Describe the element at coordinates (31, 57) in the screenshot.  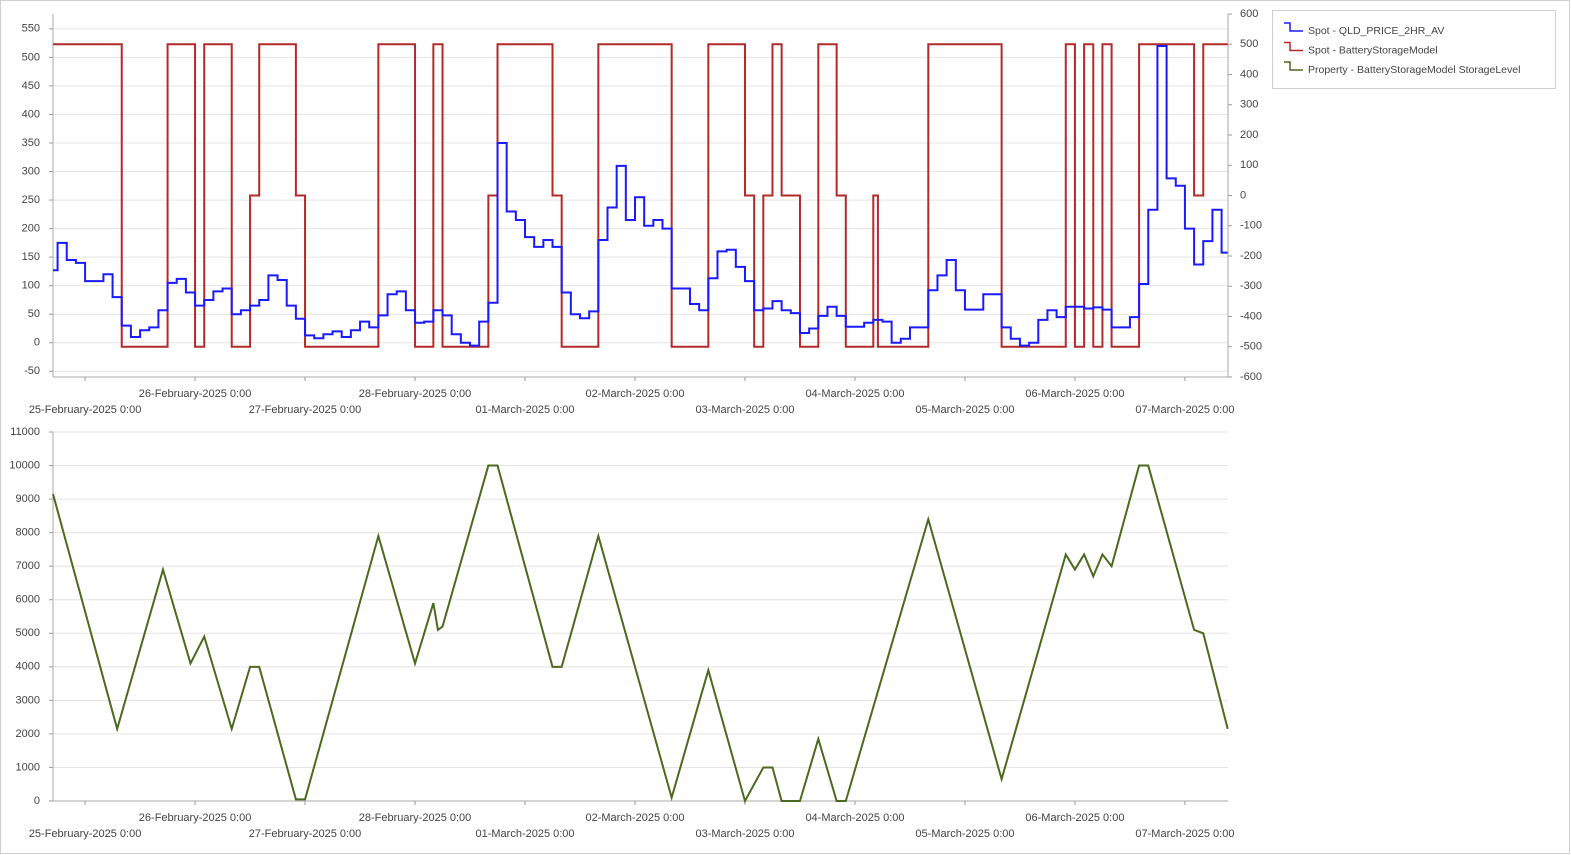
I see `y-tick-label: 500` at that location.